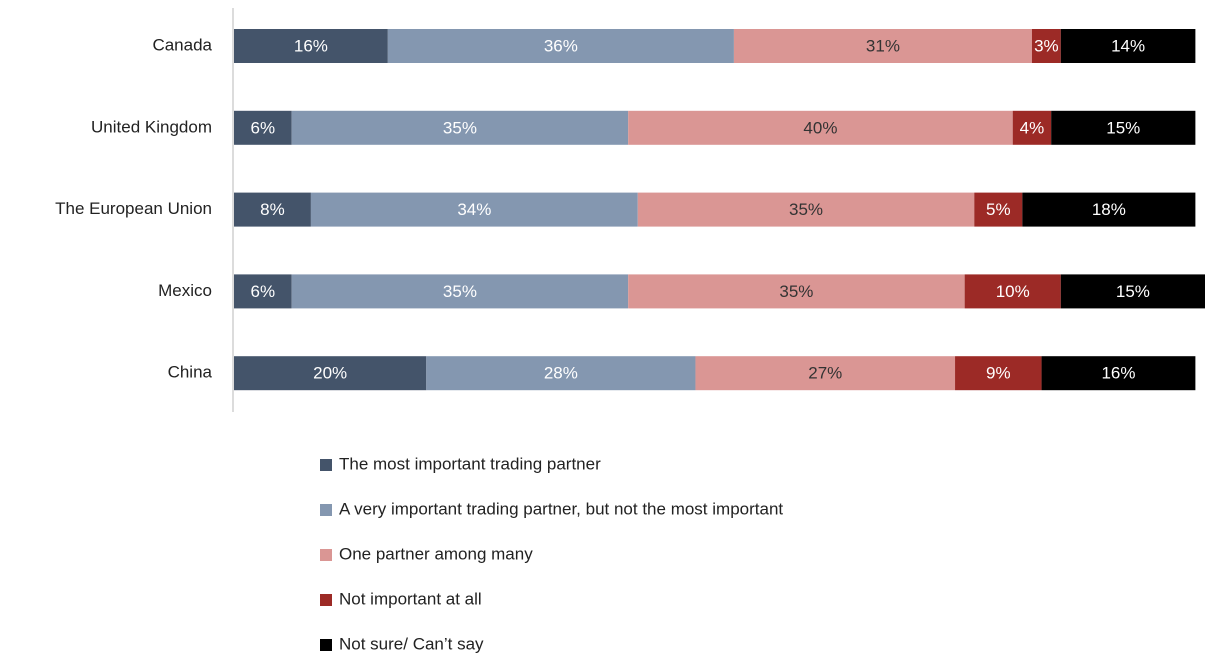  I want to click on value-label: 20%, so click(330, 373).